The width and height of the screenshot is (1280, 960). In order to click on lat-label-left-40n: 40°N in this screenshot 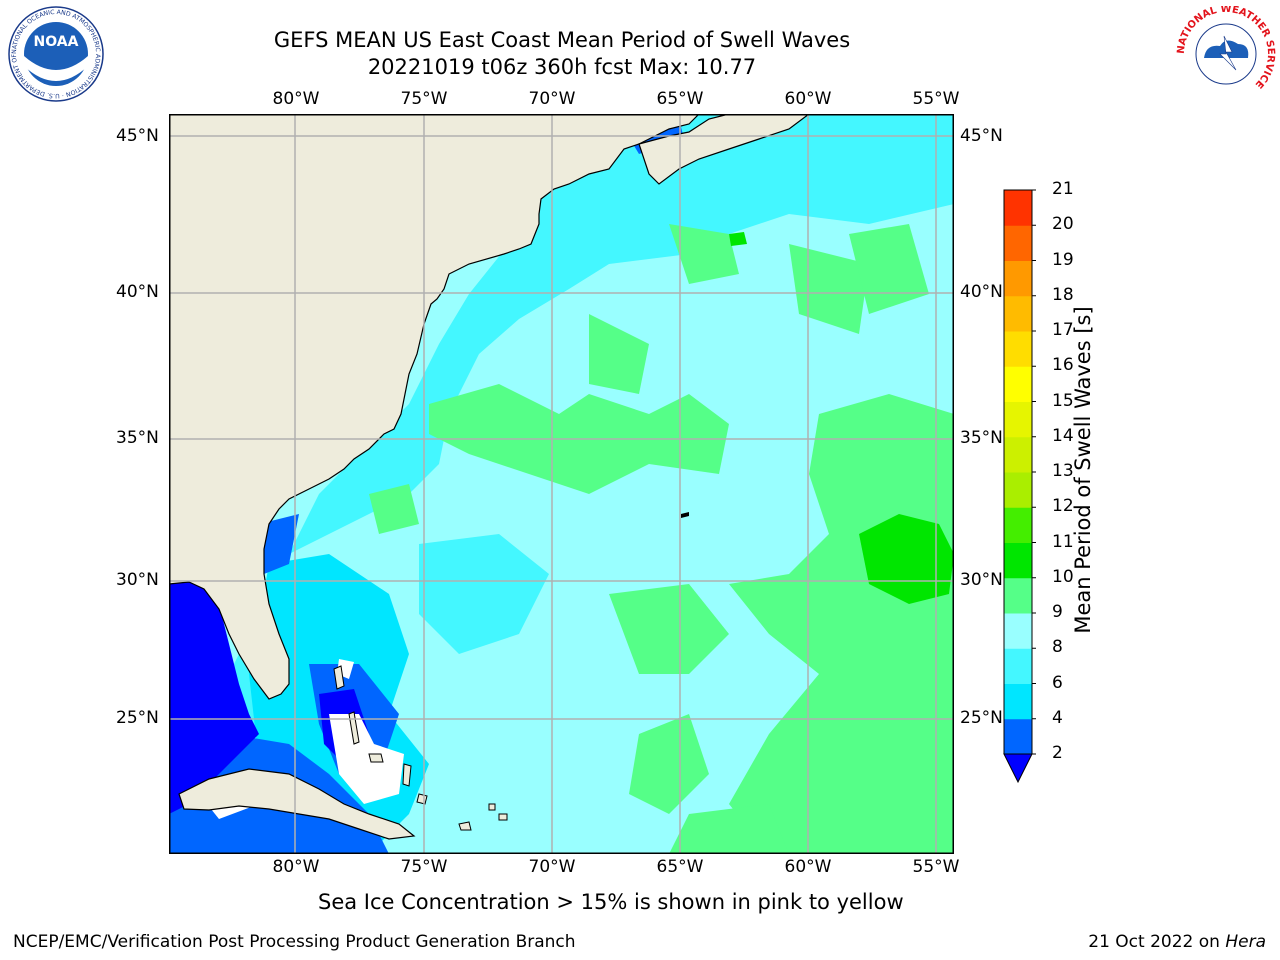, I will do `click(137, 292)`.